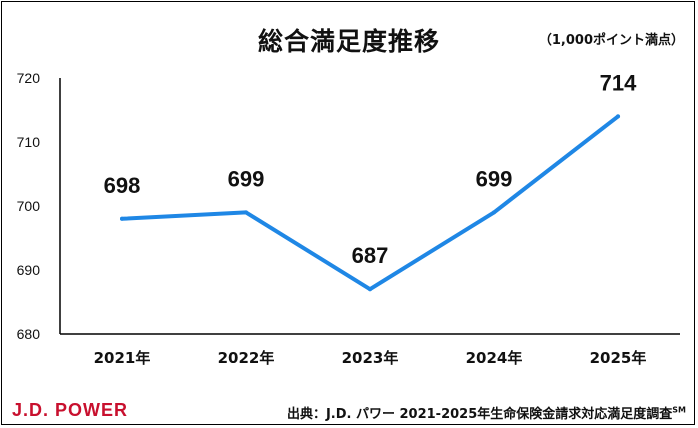  What do you see at coordinates (479, 414) in the screenshot?
I see `source-text: 出典：J.D. パワー 2021-2025年生命保険金請求対応満足度調査` at bounding box center [479, 414].